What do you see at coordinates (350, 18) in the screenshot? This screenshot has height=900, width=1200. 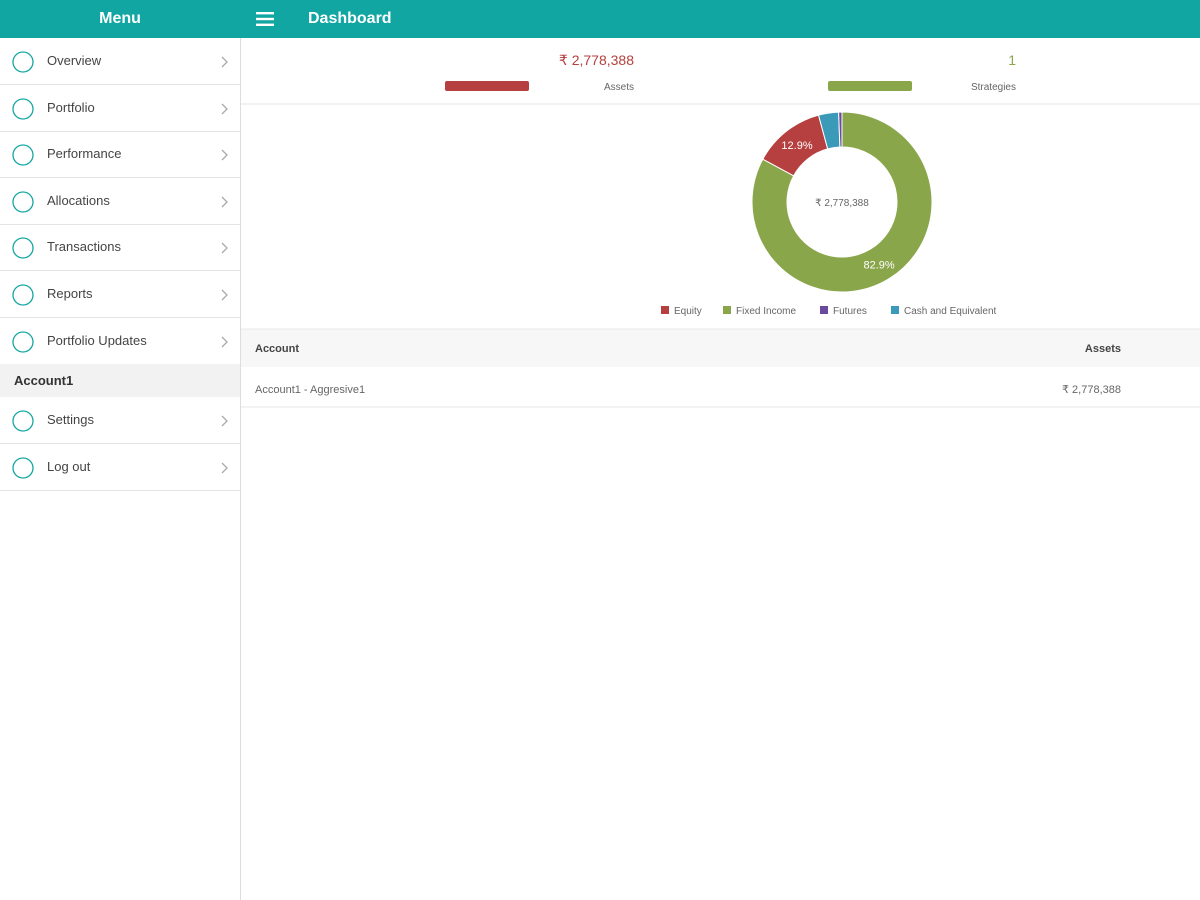 I see `page-title: Dashboard` at bounding box center [350, 18].